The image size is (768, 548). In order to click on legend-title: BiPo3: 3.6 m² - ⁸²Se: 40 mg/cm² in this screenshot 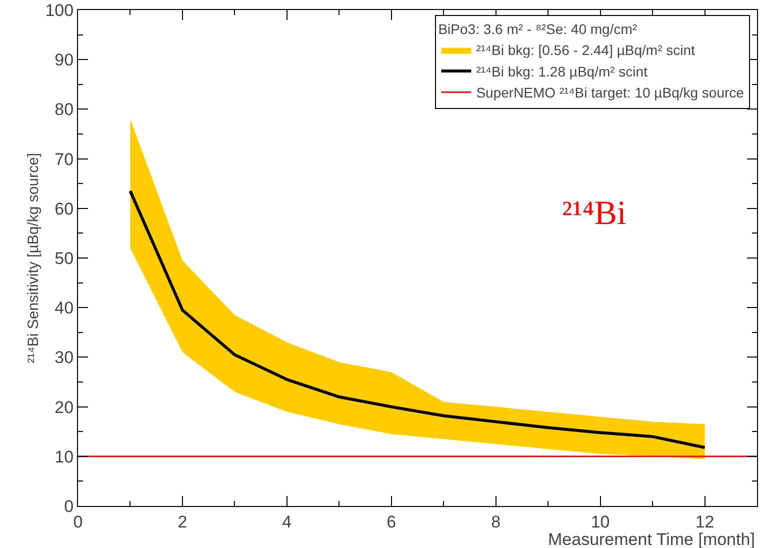, I will do `click(538, 29)`.